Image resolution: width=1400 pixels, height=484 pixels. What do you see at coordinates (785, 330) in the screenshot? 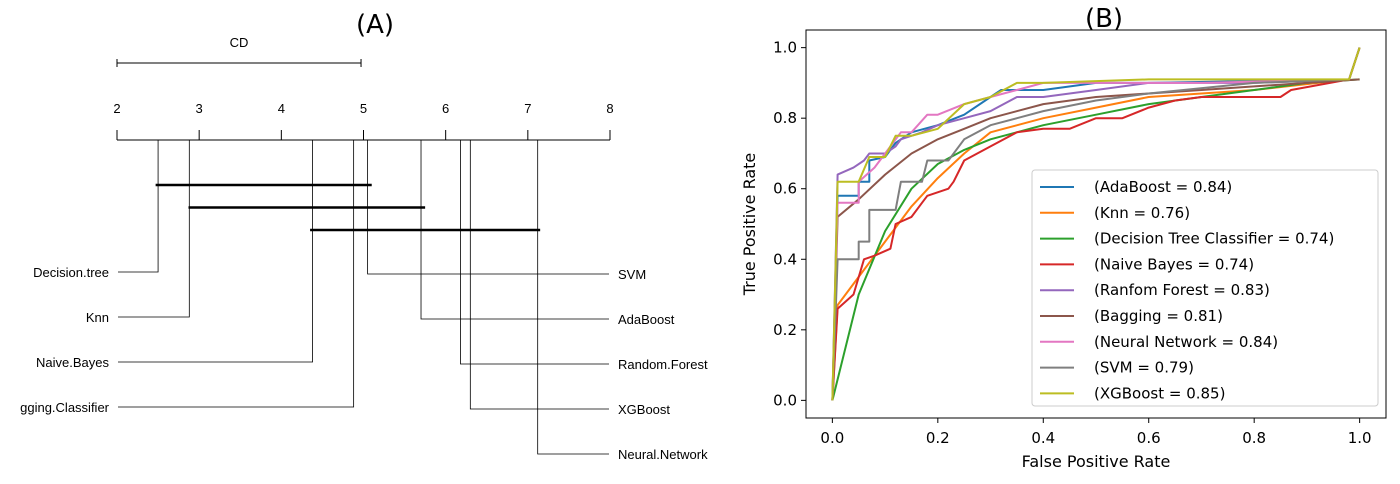
I see `y-axis-tick-label: 0.2` at bounding box center [785, 330].